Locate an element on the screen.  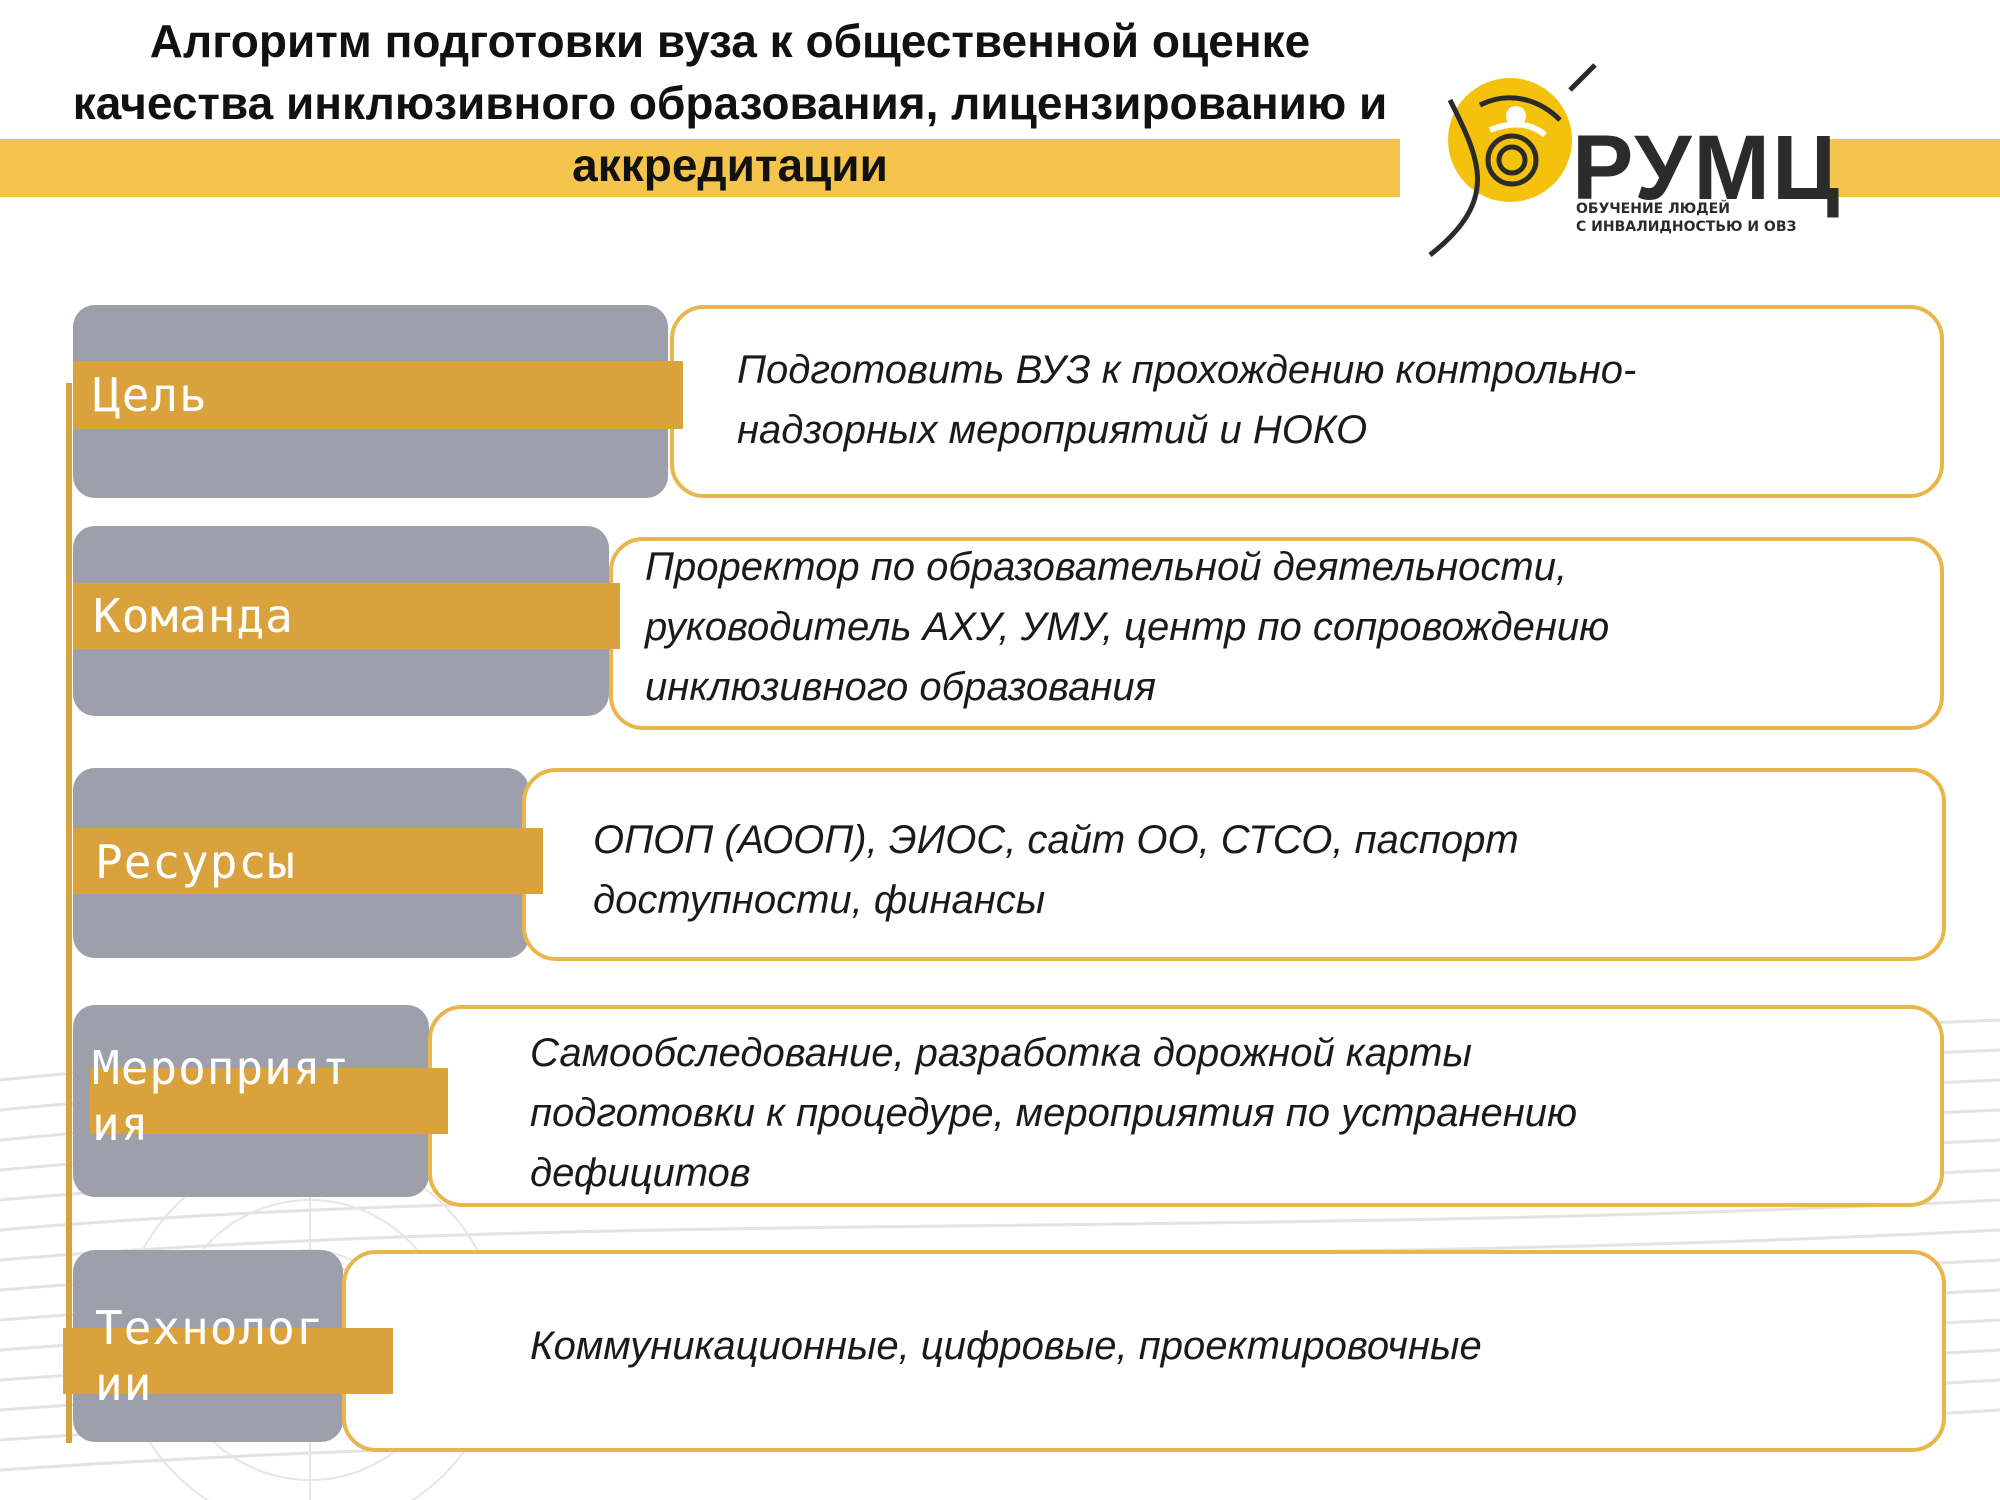
content-box-goal is located at coordinates (1307, 401).